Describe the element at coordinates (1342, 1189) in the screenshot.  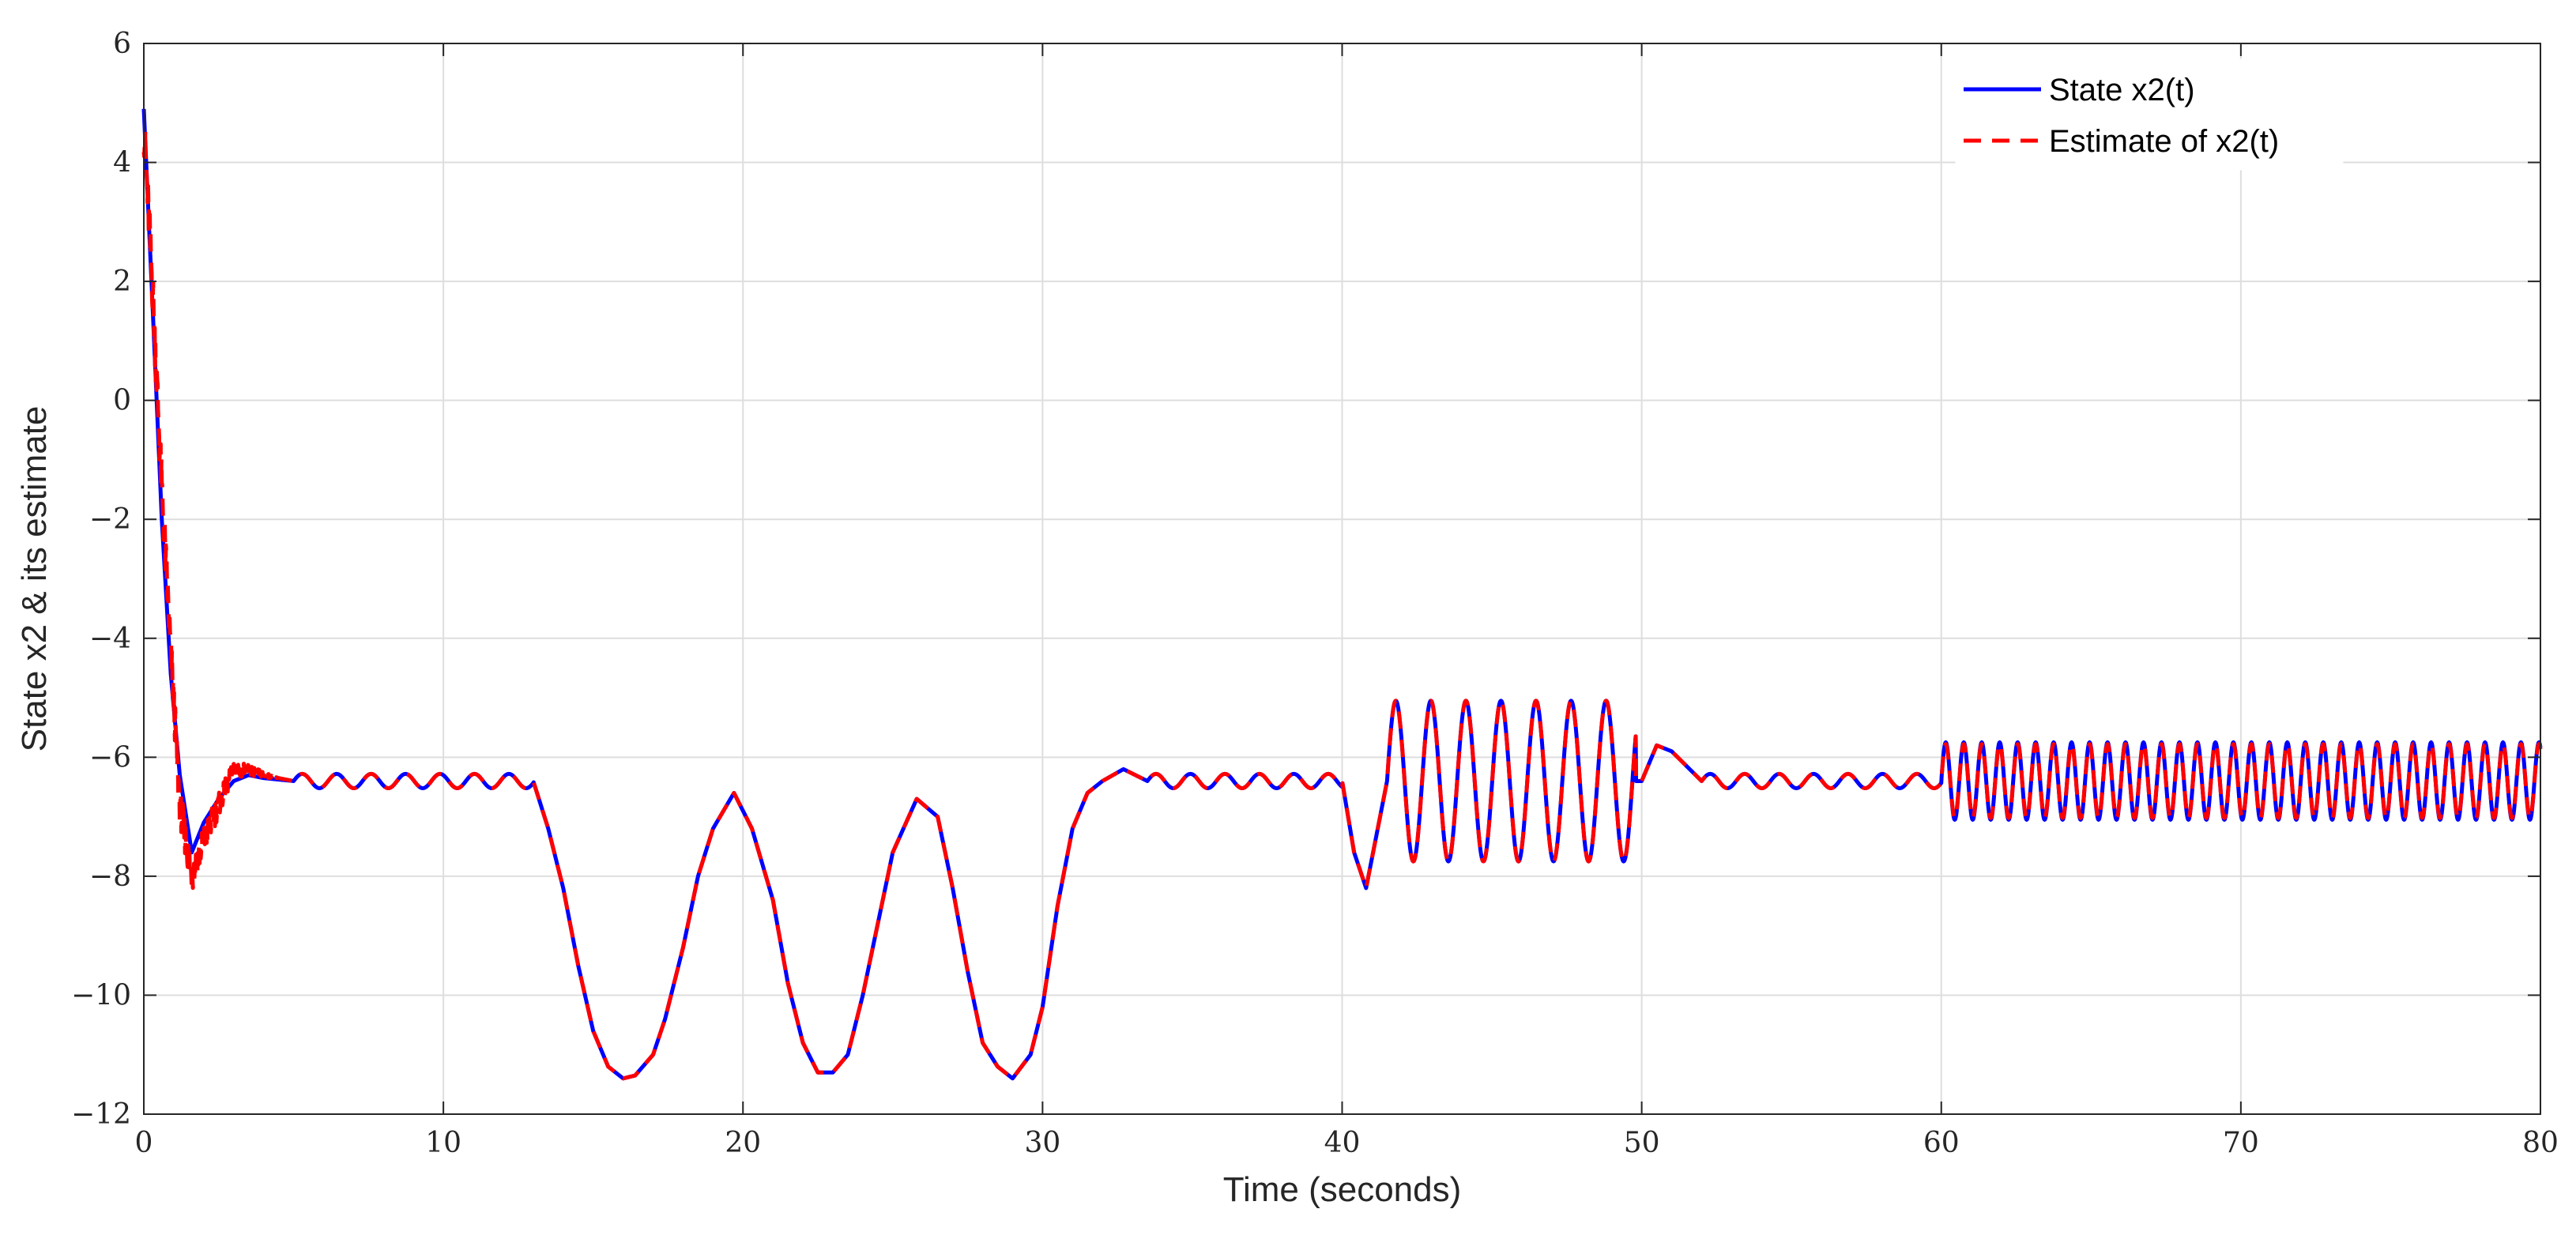
I see `x-axis-label: Time (seconds)` at that location.